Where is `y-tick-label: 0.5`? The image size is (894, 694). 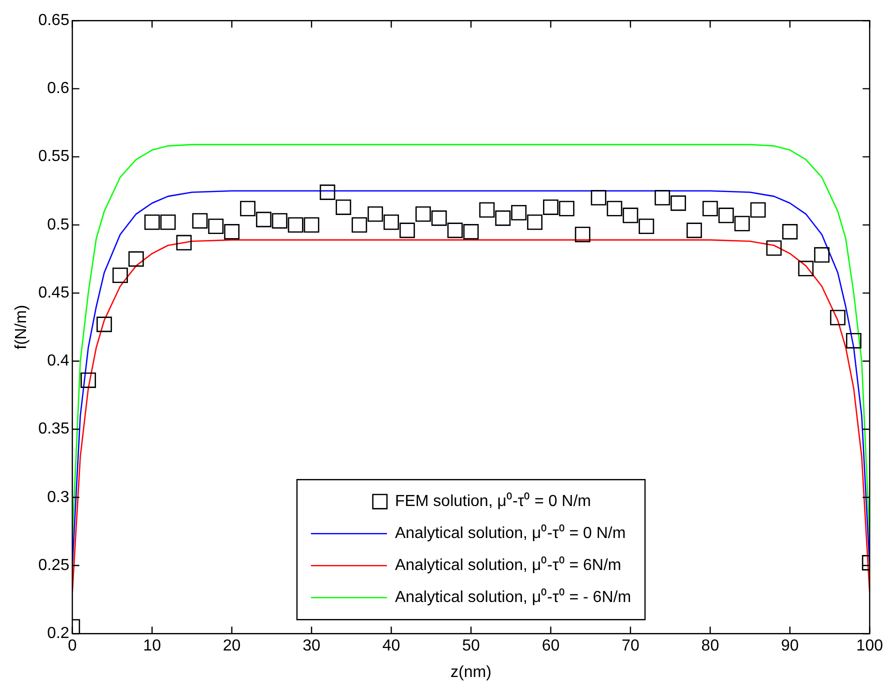
y-tick-label: 0.5 is located at coordinates (58, 225).